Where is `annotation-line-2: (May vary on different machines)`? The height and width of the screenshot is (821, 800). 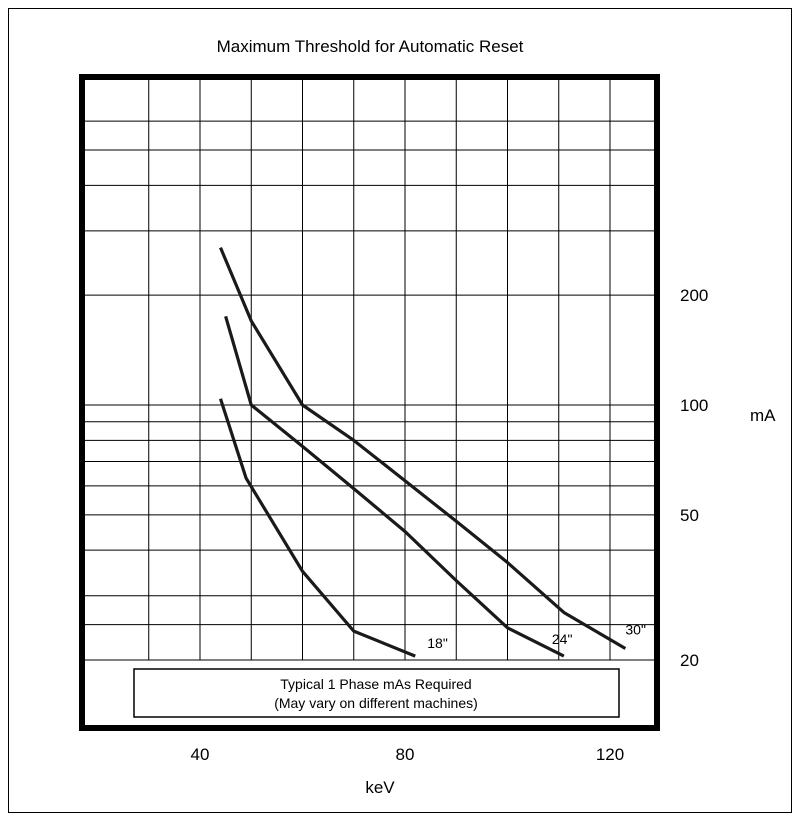
annotation-line-2: (May vary on different machines) is located at coordinates (376, 703).